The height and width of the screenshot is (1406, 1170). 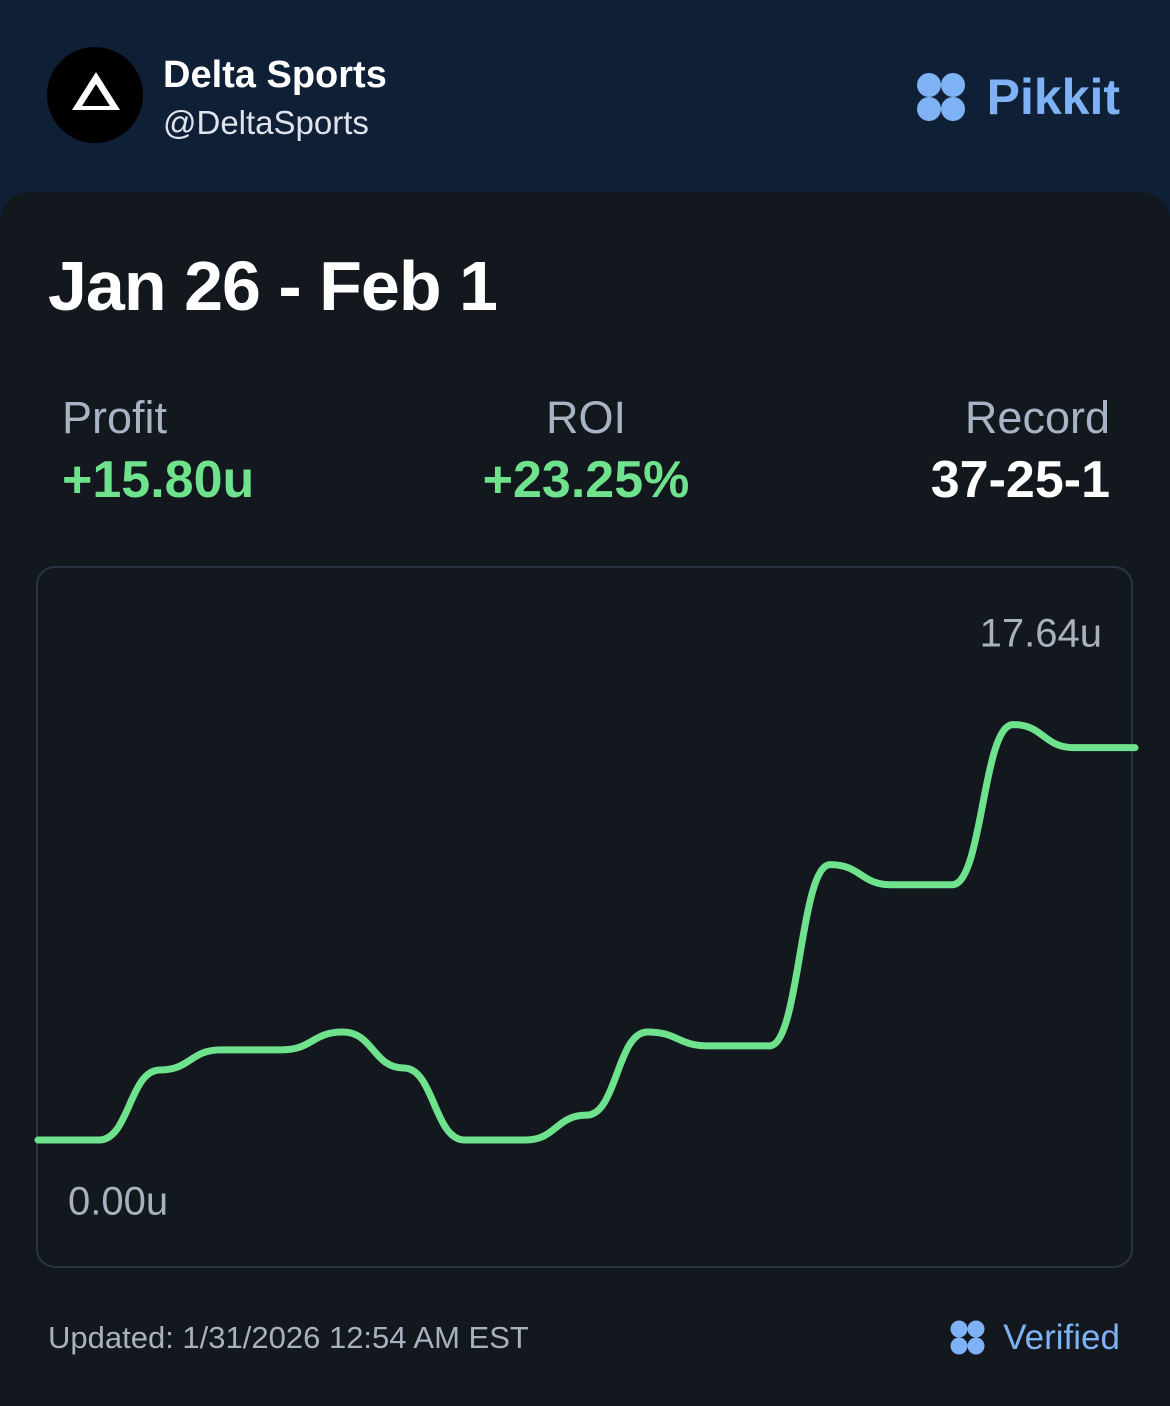 What do you see at coordinates (288, 1337) in the screenshot?
I see `updated: Updated: 1/31/2026 12:54 AM EST` at bounding box center [288, 1337].